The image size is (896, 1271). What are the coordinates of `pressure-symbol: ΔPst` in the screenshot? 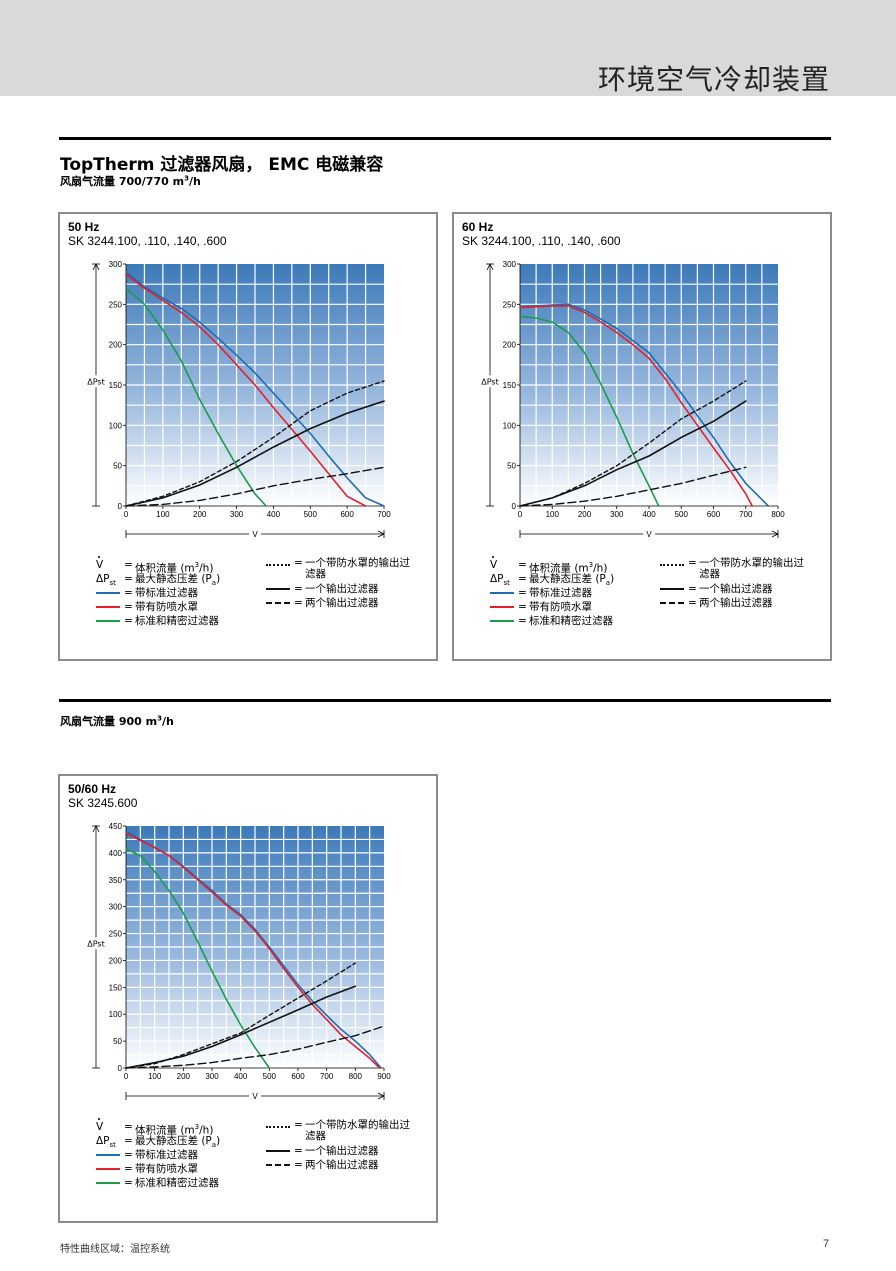 It's located at (500, 580).